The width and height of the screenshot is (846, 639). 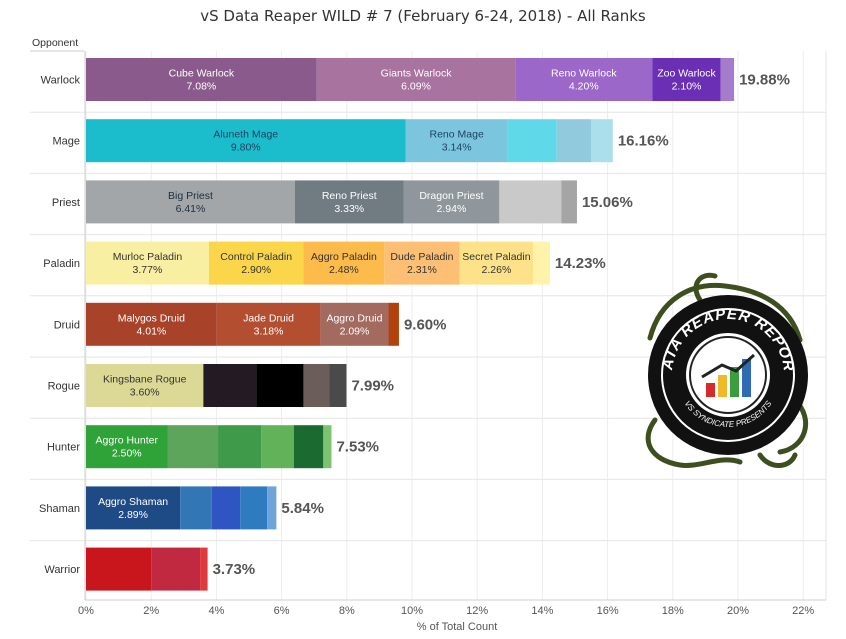 I want to click on segment-value-label: 2.26%, so click(x=497, y=270).